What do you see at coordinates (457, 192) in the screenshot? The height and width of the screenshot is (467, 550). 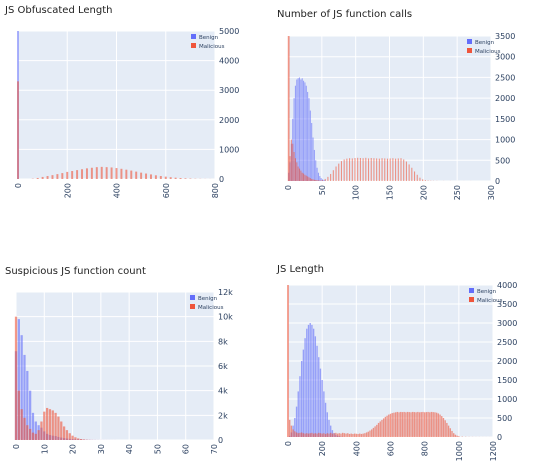 I see `x-tick-label: 250` at bounding box center [457, 192].